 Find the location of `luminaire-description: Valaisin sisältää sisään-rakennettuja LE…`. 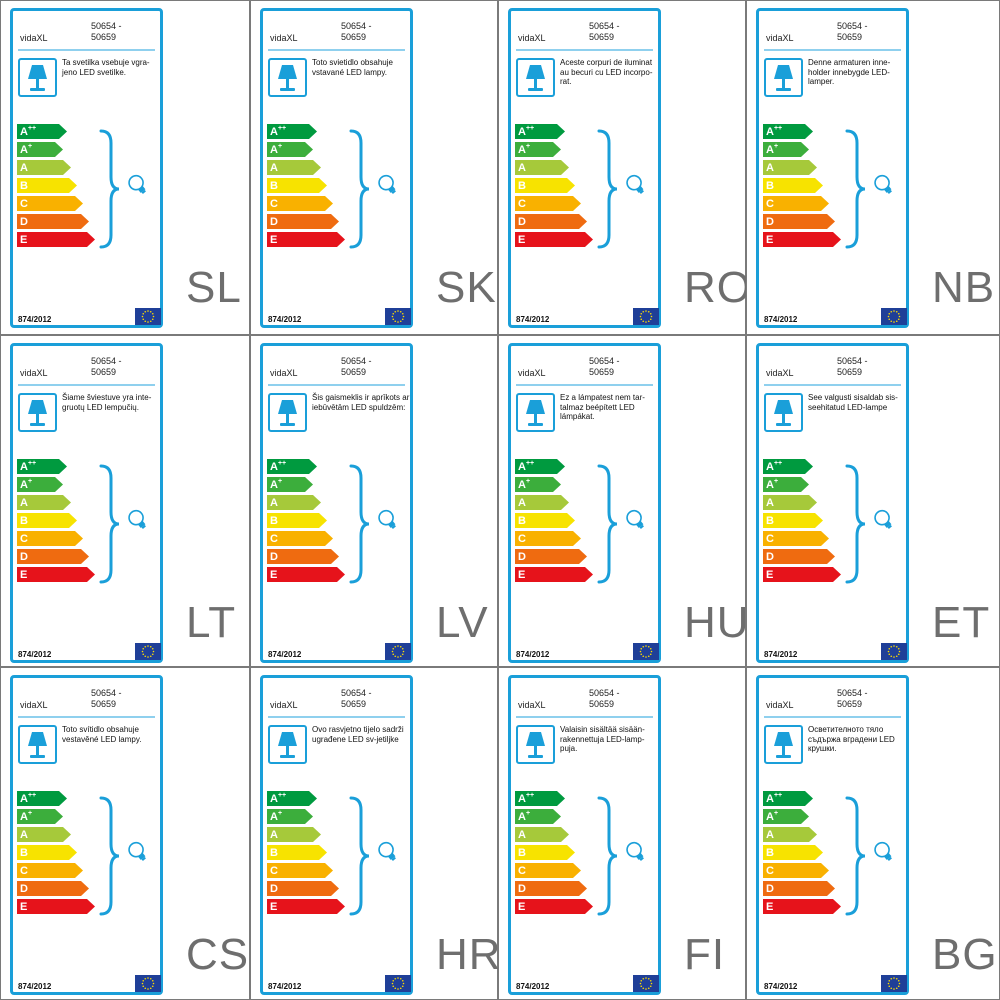

luminaire-description: Valaisin sisältää sisään-rakennettuja LE… is located at coordinates (602, 739).